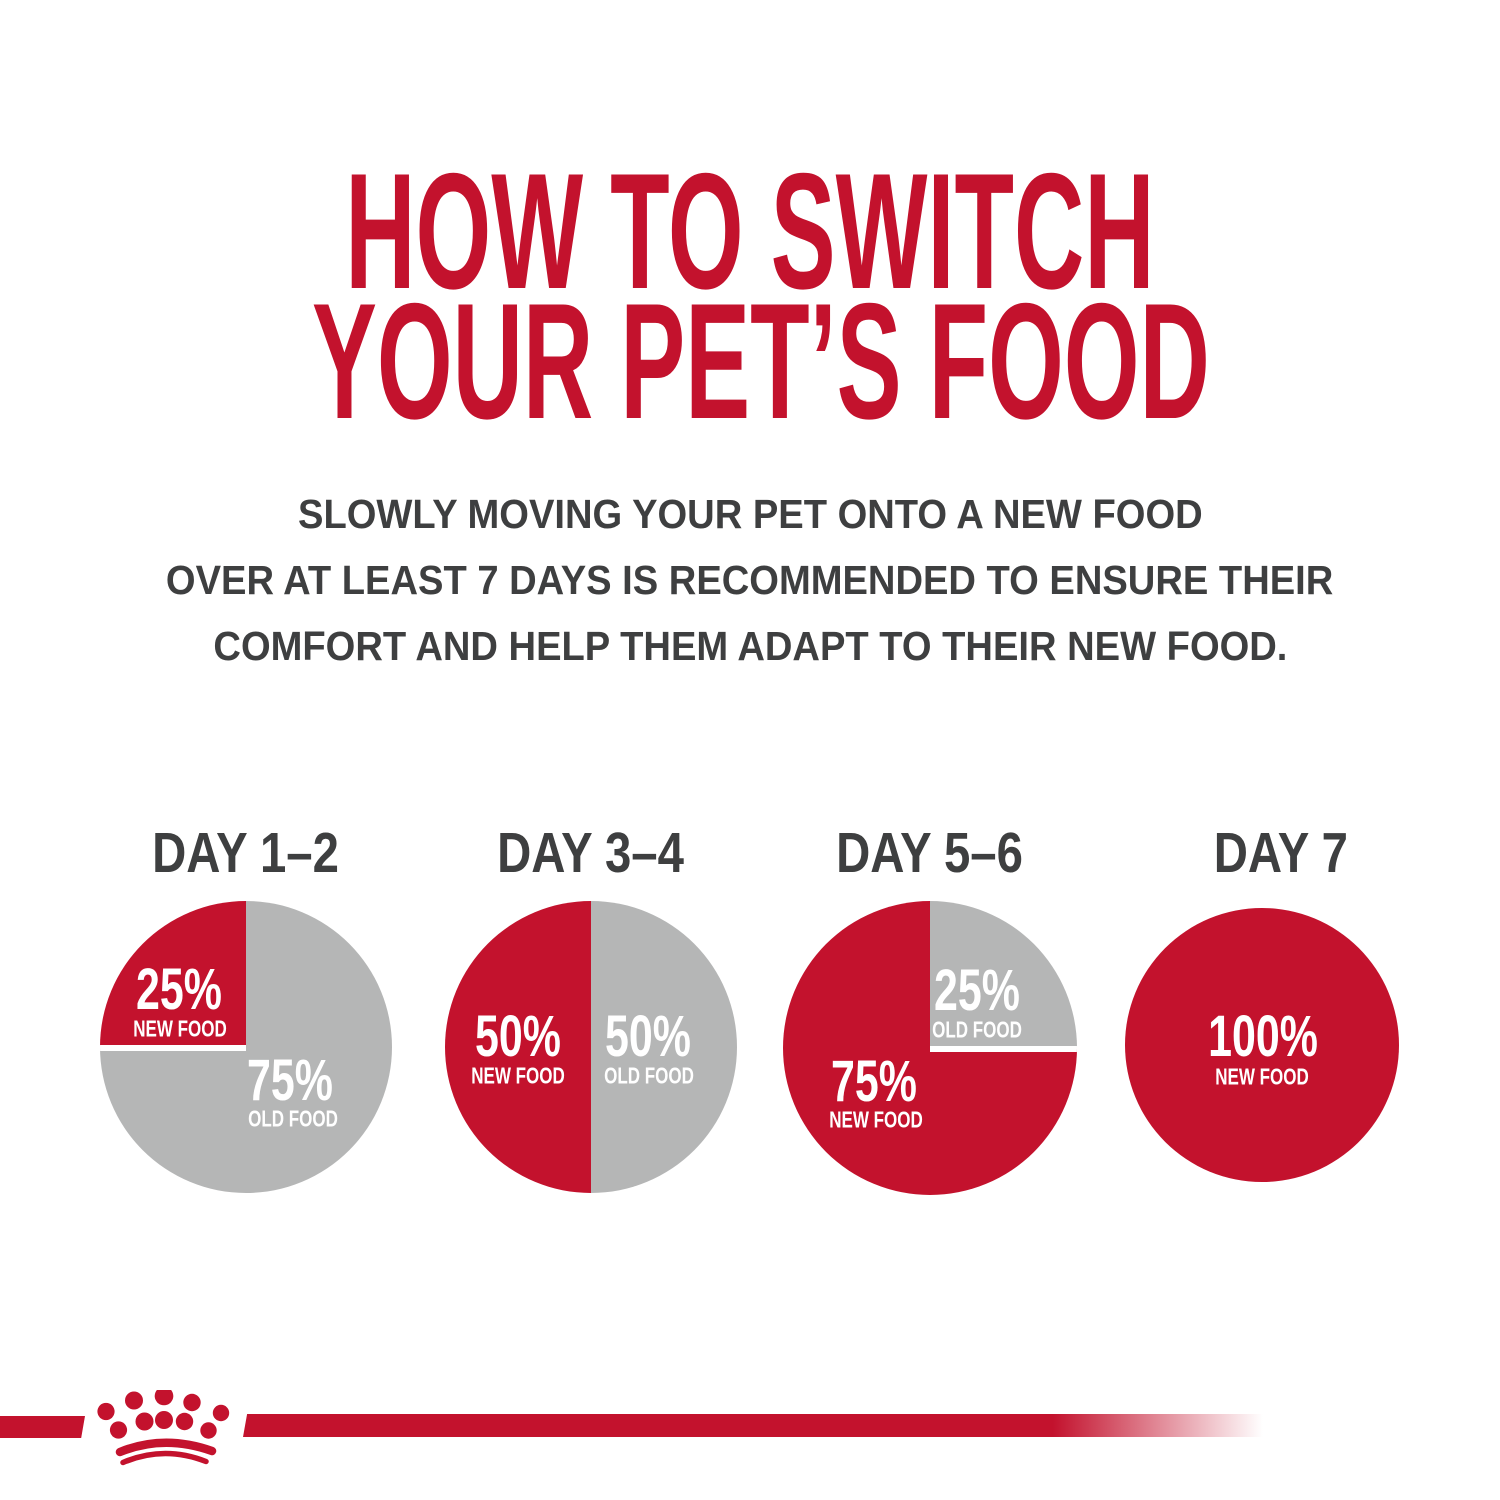 This screenshot has width=1500, height=1500. I want to click on new-food-pct: 50%, so click(518, 1036).